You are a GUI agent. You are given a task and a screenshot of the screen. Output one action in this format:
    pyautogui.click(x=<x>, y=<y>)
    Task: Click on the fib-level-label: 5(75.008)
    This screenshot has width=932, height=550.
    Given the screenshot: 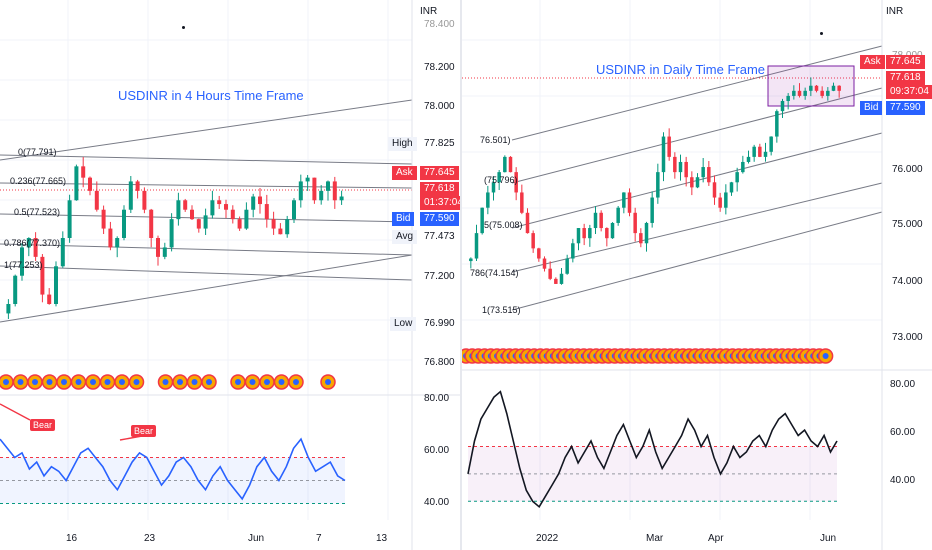 What is the action you would take?
    pyautogui.click(x=503, y=225)
    